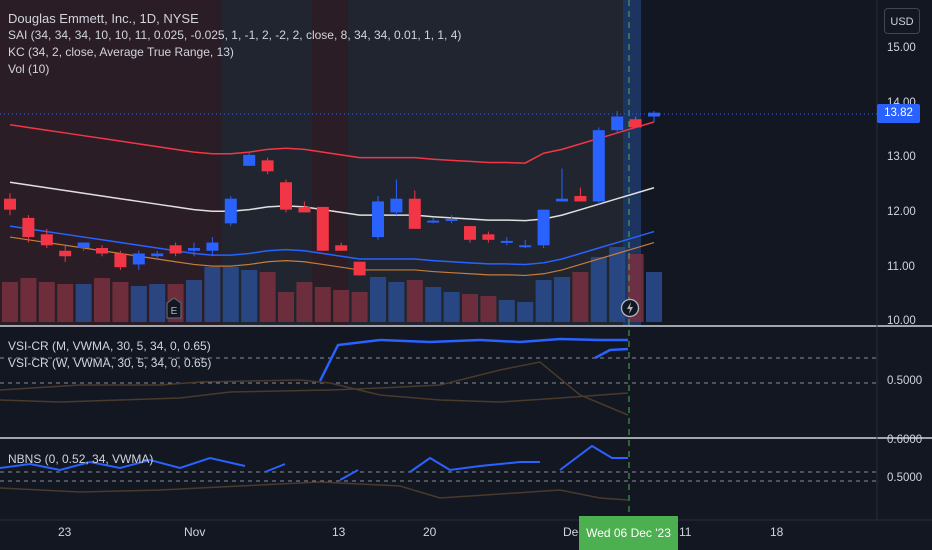  I want to click on price-tick: 12.00, so click(901, 212).